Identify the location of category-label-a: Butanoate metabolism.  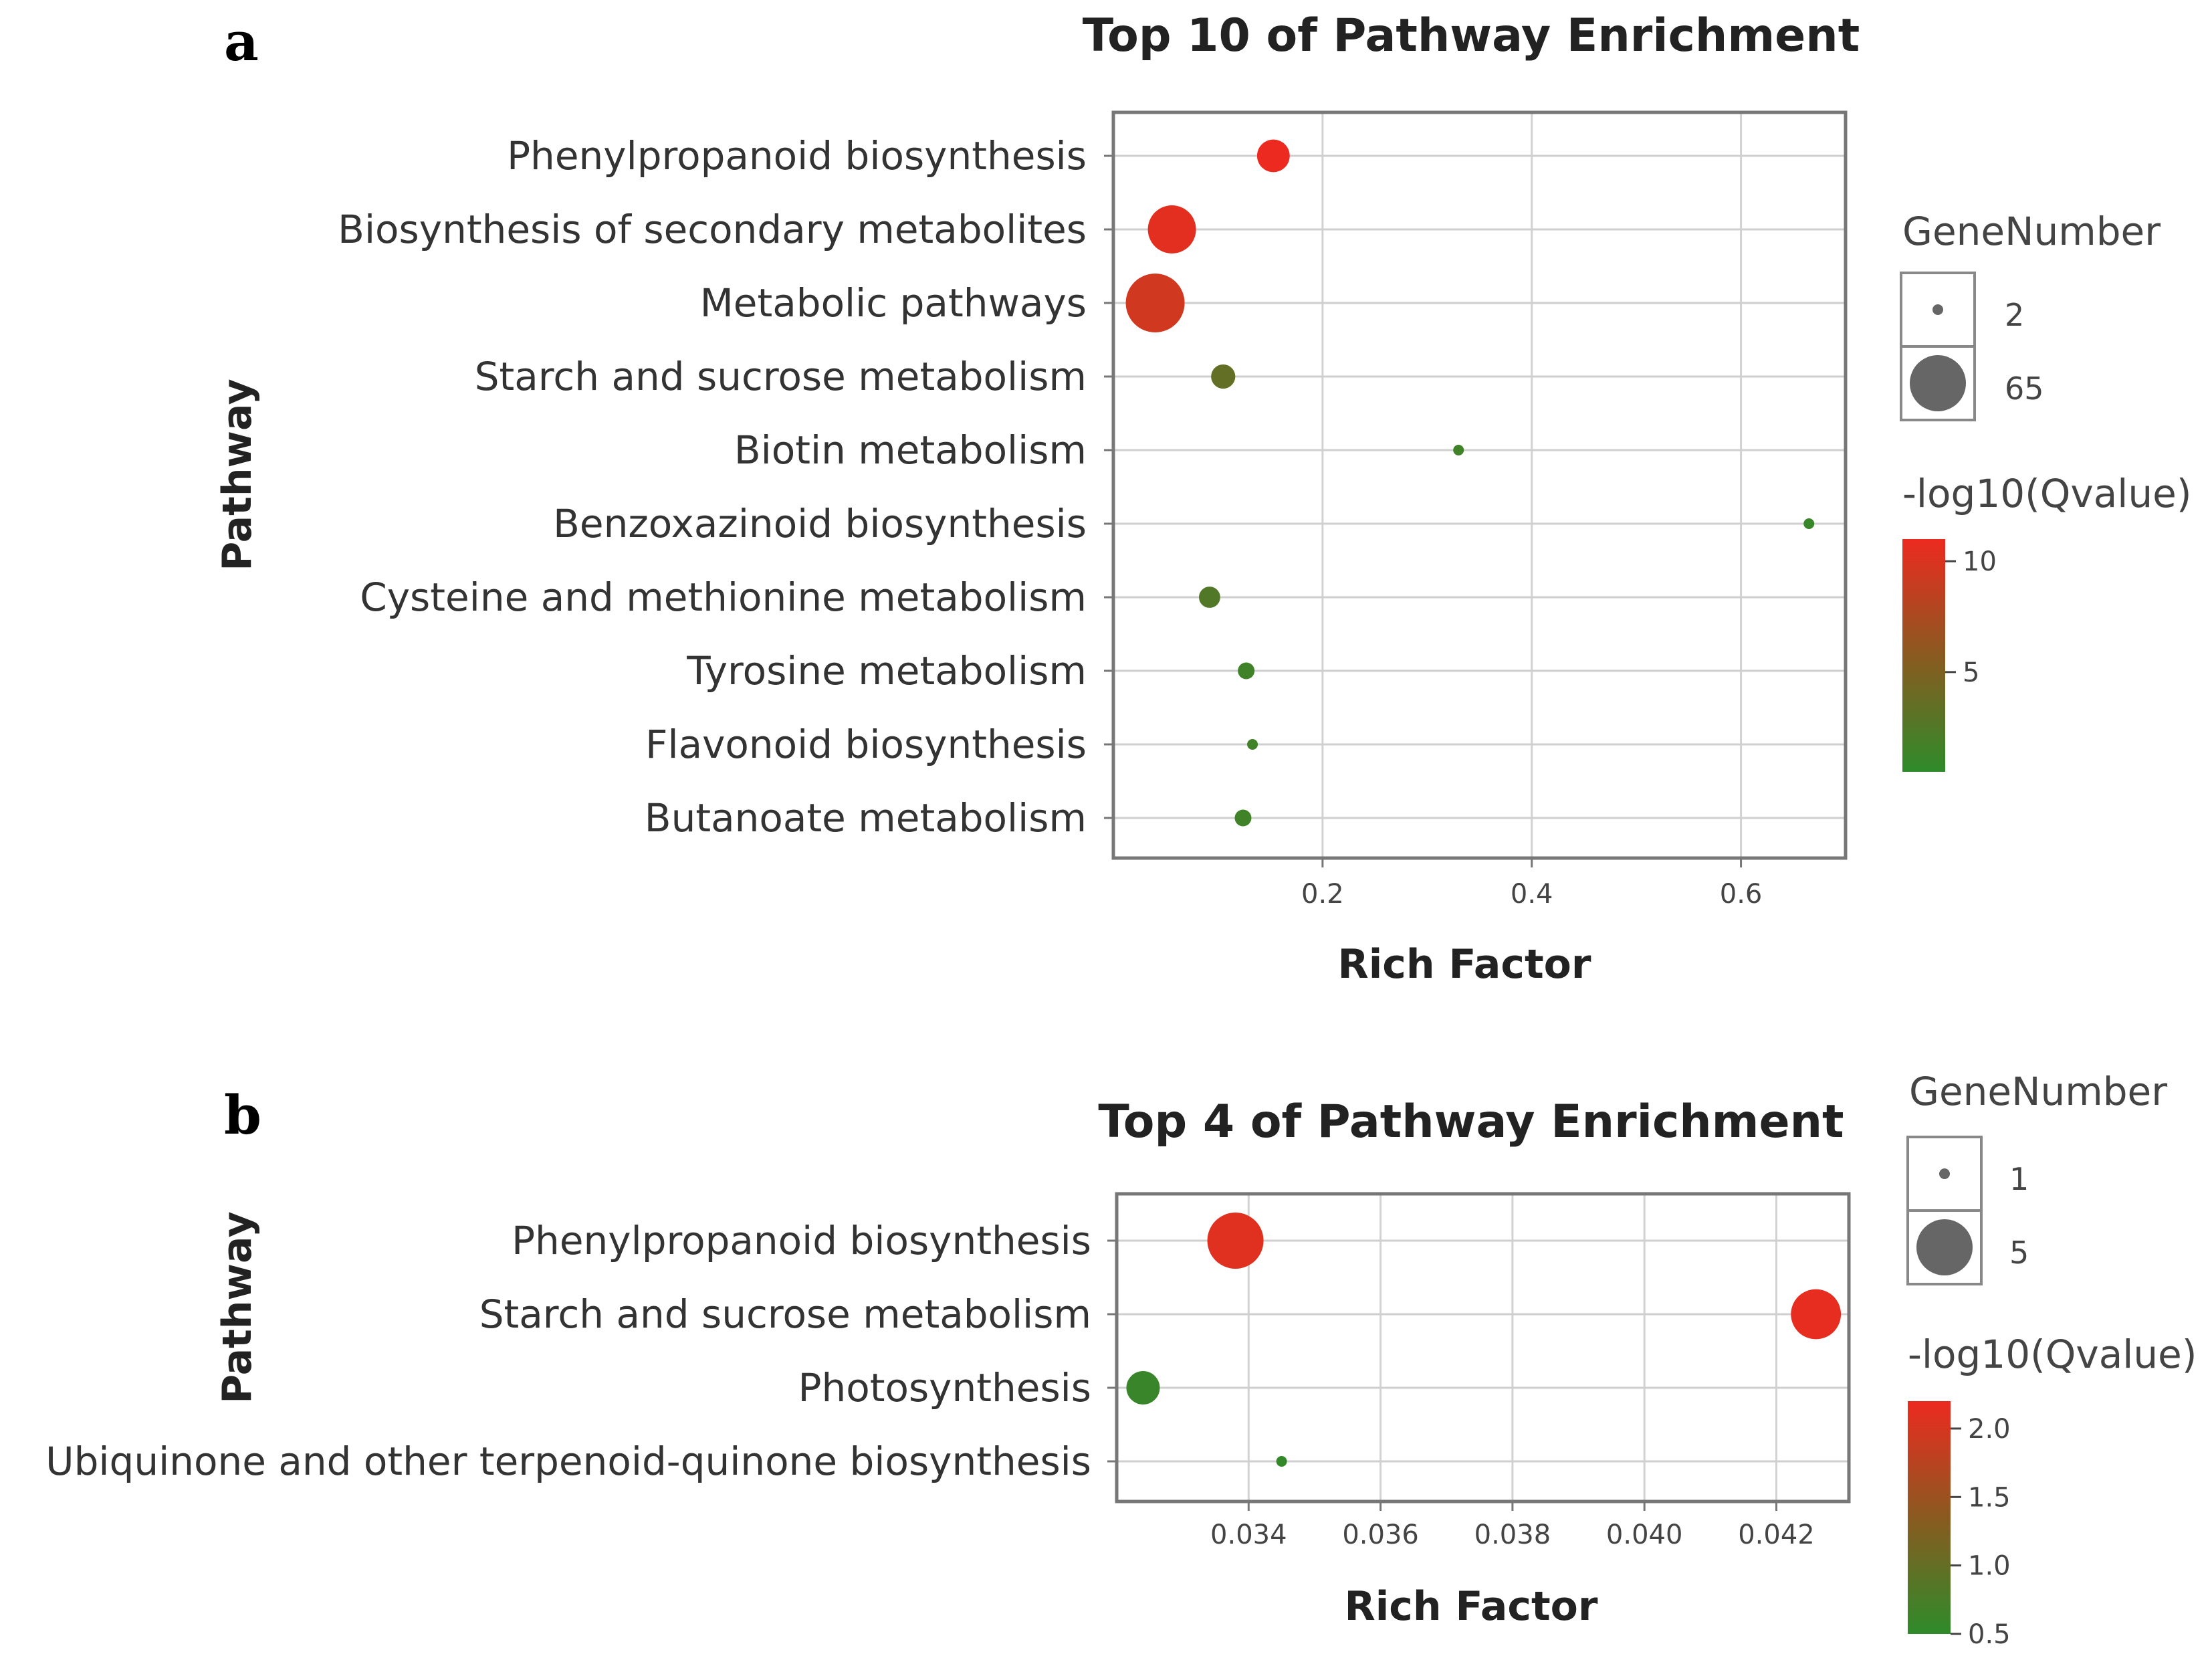
(866, 818).